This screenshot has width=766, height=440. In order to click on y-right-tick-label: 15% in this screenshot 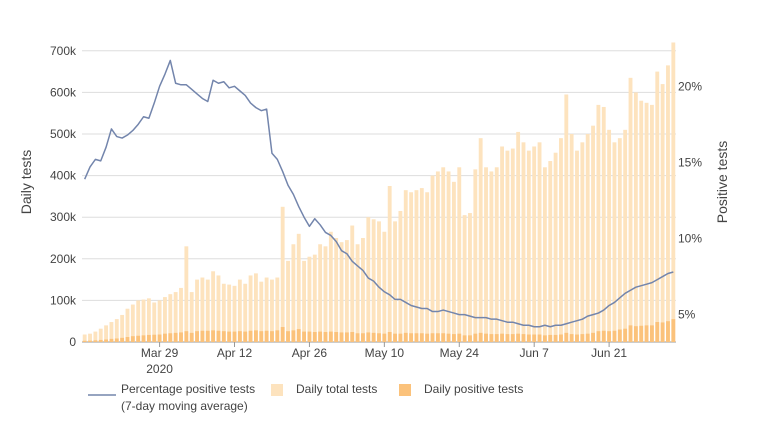, I will do `click(690, 162)`.